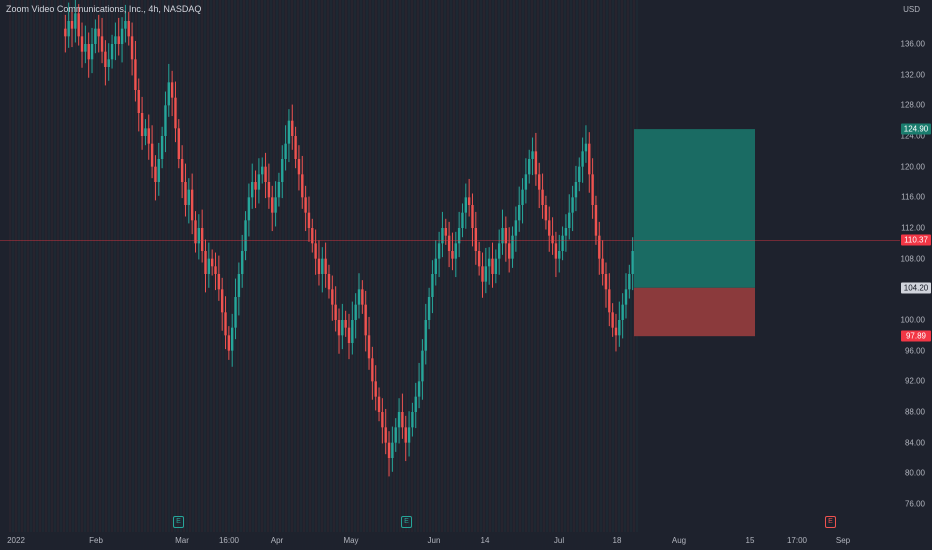 The width and height of the screenshot is (932, 550). Describe the element at coordinates (351, 540) in the screenshot. I see `time-tick: May` at that location.